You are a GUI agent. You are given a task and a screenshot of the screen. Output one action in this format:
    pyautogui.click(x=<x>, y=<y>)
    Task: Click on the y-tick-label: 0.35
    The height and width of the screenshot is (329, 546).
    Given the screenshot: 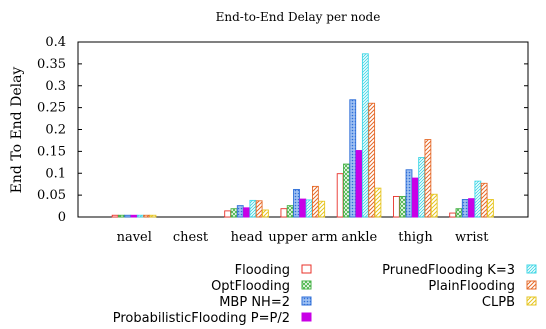 What is the action you would take?
    pyautogui.click(x=51, y=64)
    